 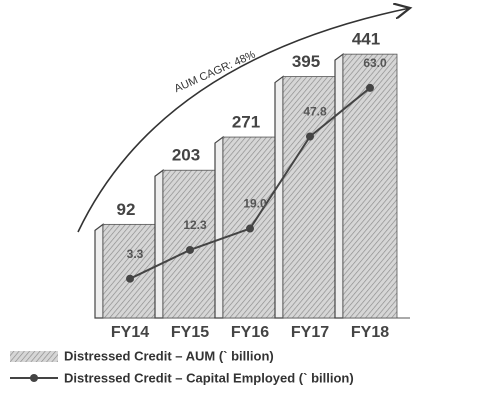 I want to click on x-tick-label: FY14, so click(x=130, y=332).